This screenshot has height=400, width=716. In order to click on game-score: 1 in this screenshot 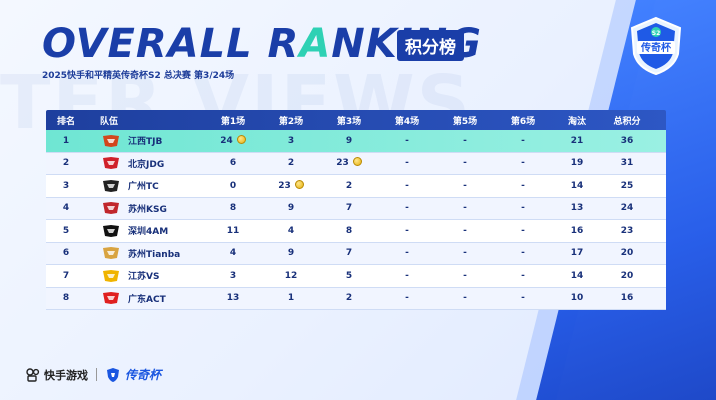, I will do `click(291, 298)`.